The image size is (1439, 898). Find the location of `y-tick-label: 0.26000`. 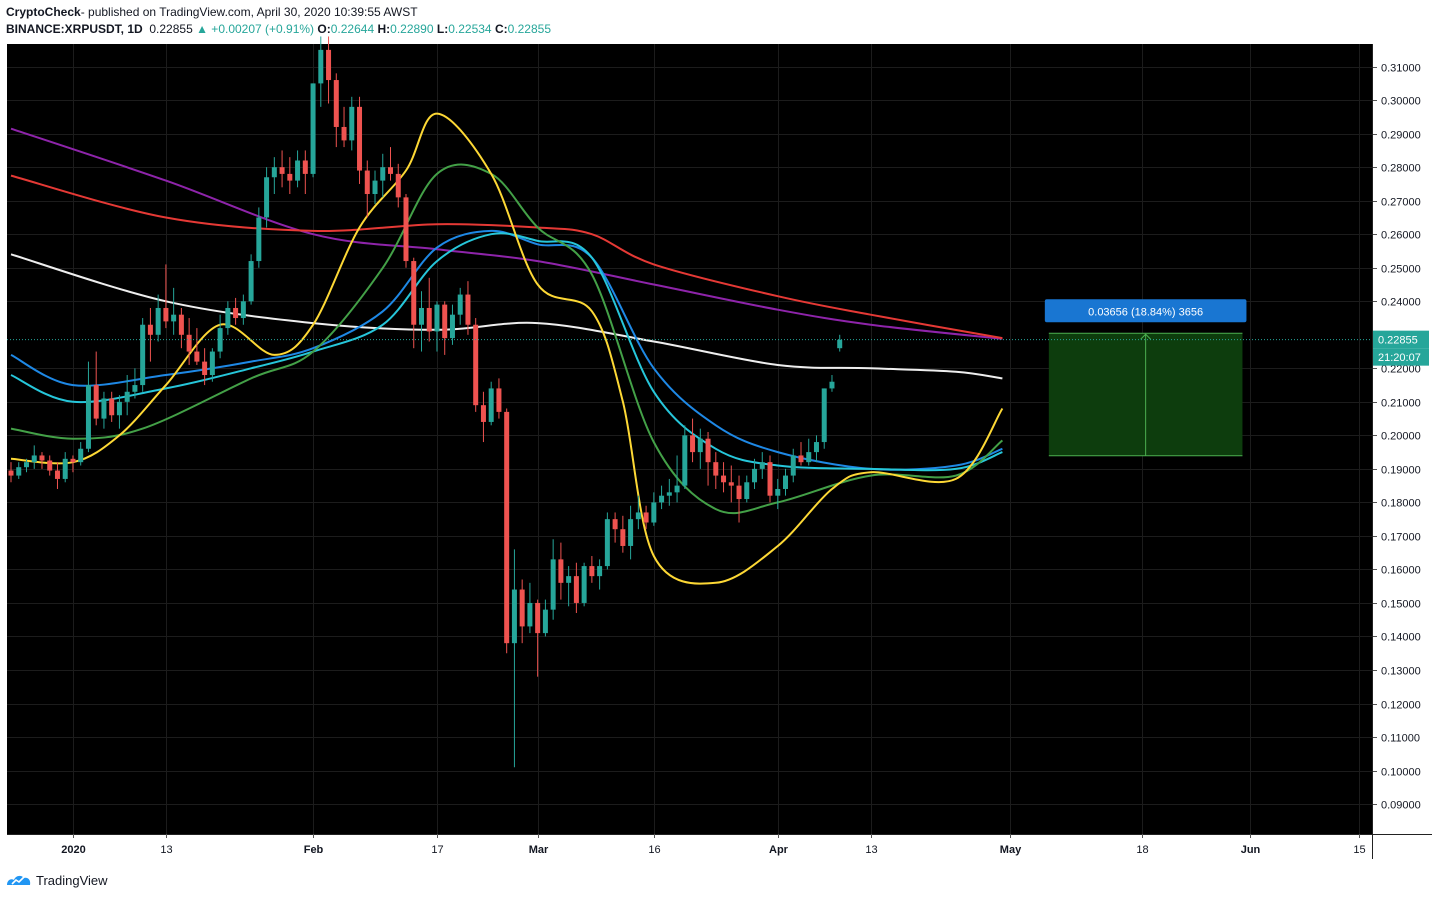

y-tick-label: 0.26000 is located at coordinates (1401, 236).